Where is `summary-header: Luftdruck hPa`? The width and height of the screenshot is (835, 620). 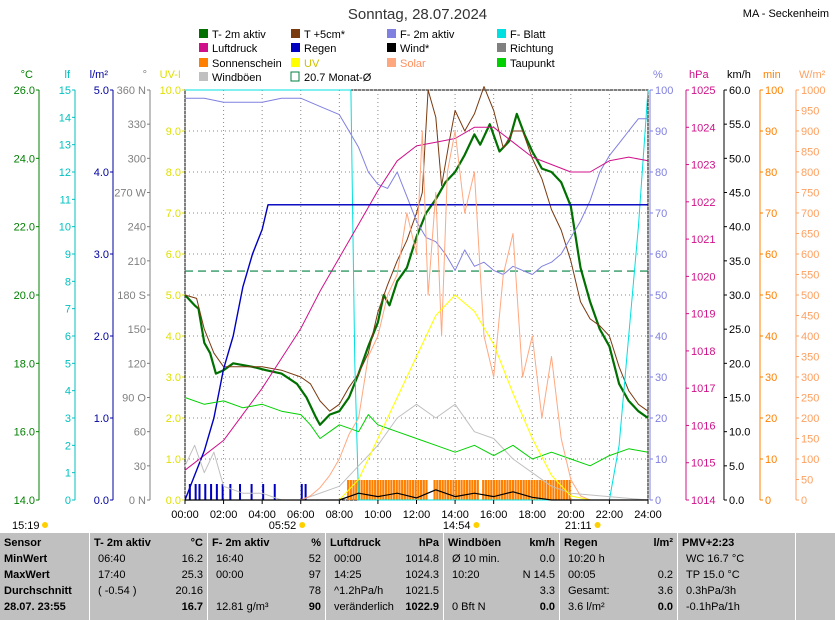
summary-header: Luftdruck hPa is located at coordinates (384, 543).